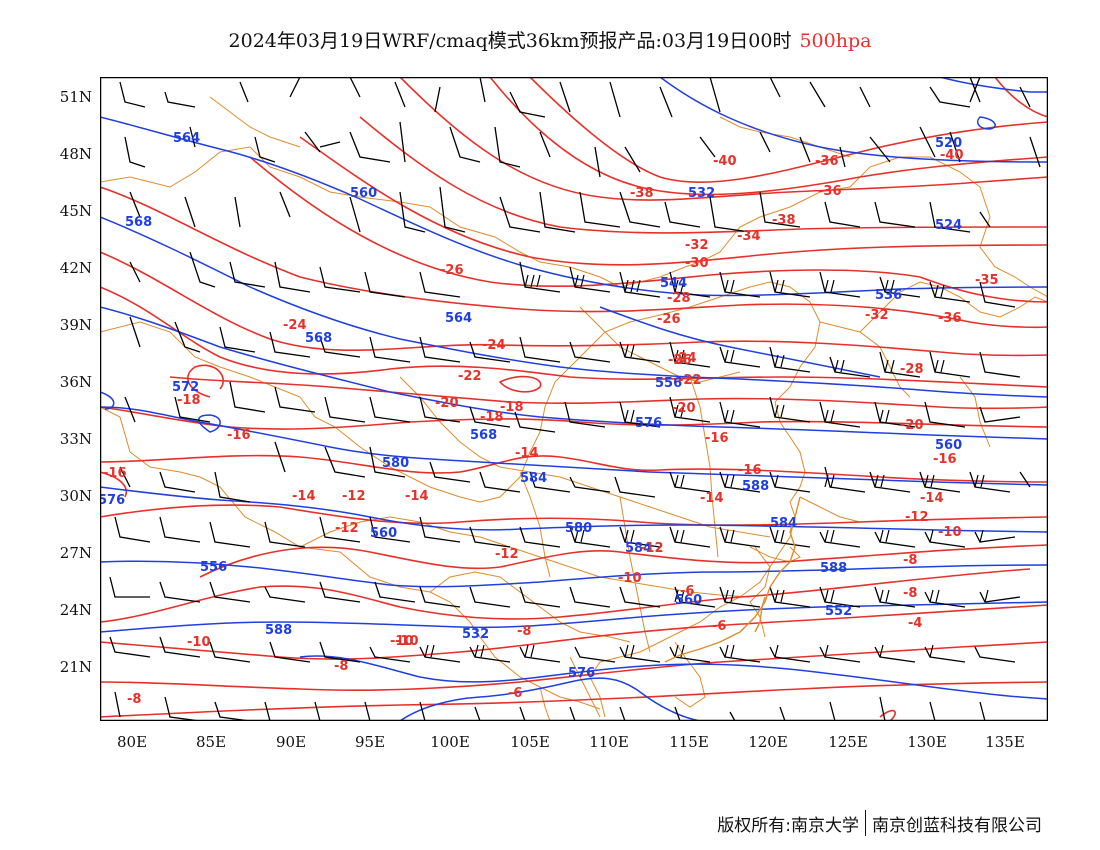 The image size is (1100, 850). I want to click on lat-label: 24N, so click(75, 610).